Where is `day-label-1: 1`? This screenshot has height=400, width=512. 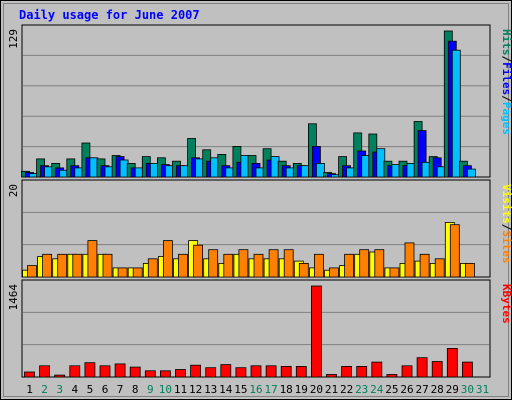 day-label-1: 1 is located at coordinates (29, 389).